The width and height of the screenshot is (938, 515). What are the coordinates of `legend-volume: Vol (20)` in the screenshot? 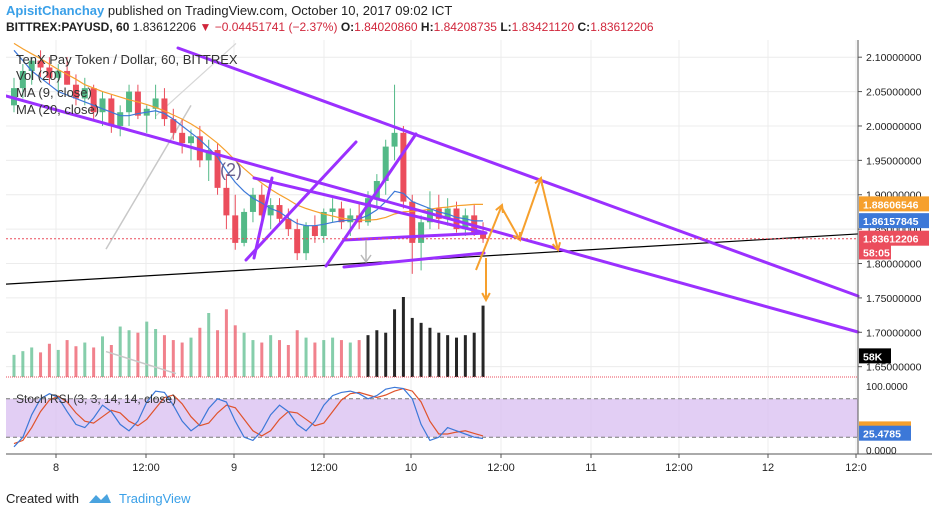 It's located at (38, 75).